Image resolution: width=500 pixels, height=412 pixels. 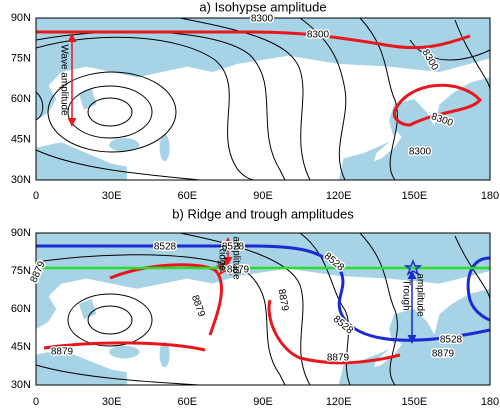 I want to click on panel-title: b) Ridge and trough amplitudes, so click(x=263, y=213).